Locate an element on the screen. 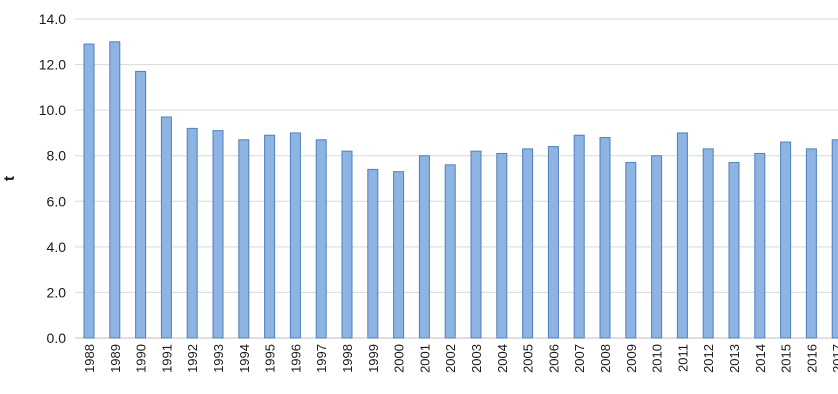 This screenshot has width=838, height=394. bar-1998 is located at coordinates (347, 244).